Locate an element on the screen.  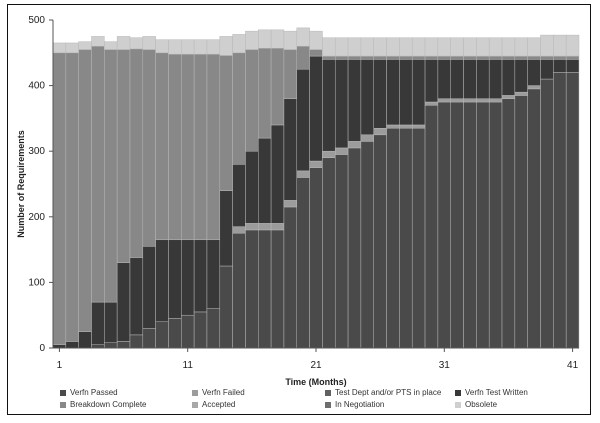
legend-label: In Negotiation is located at coordinates (360, 404).